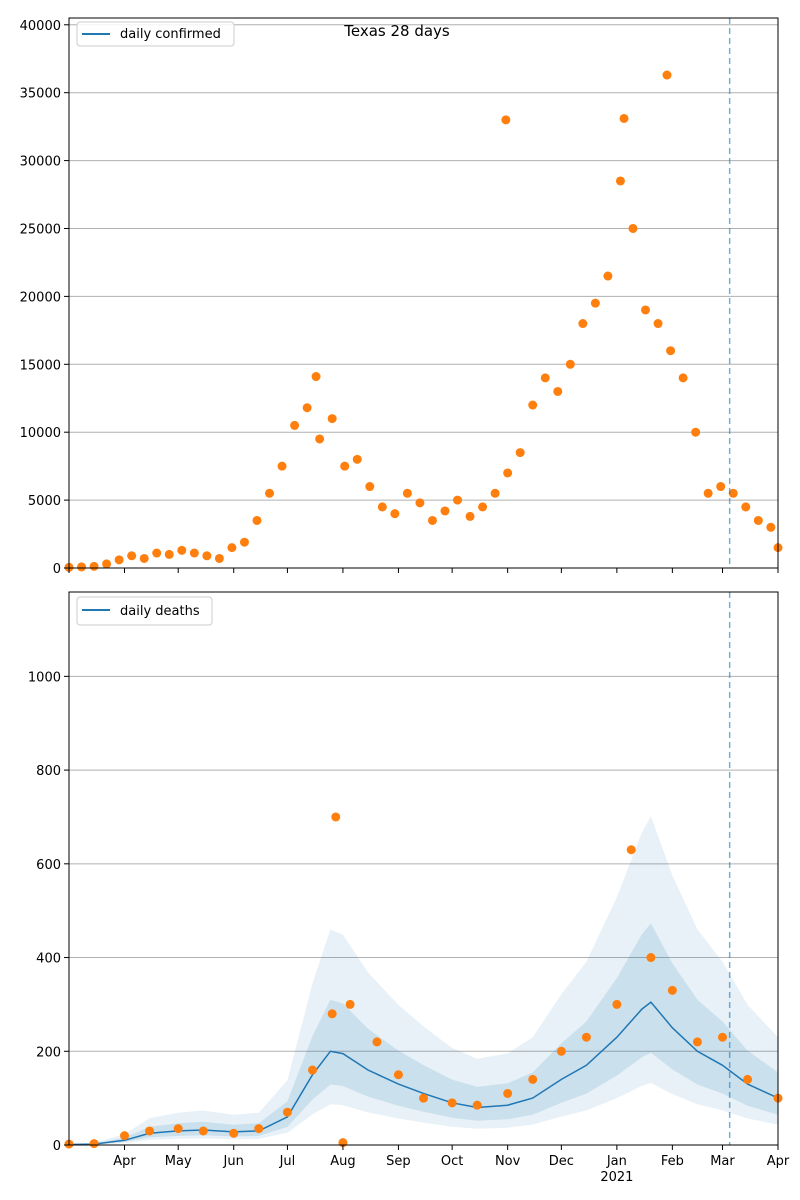 This screenshot has width=800, height=1200. I want to click on confirmed-legend-label: daily confirmed, so click(170, 34).